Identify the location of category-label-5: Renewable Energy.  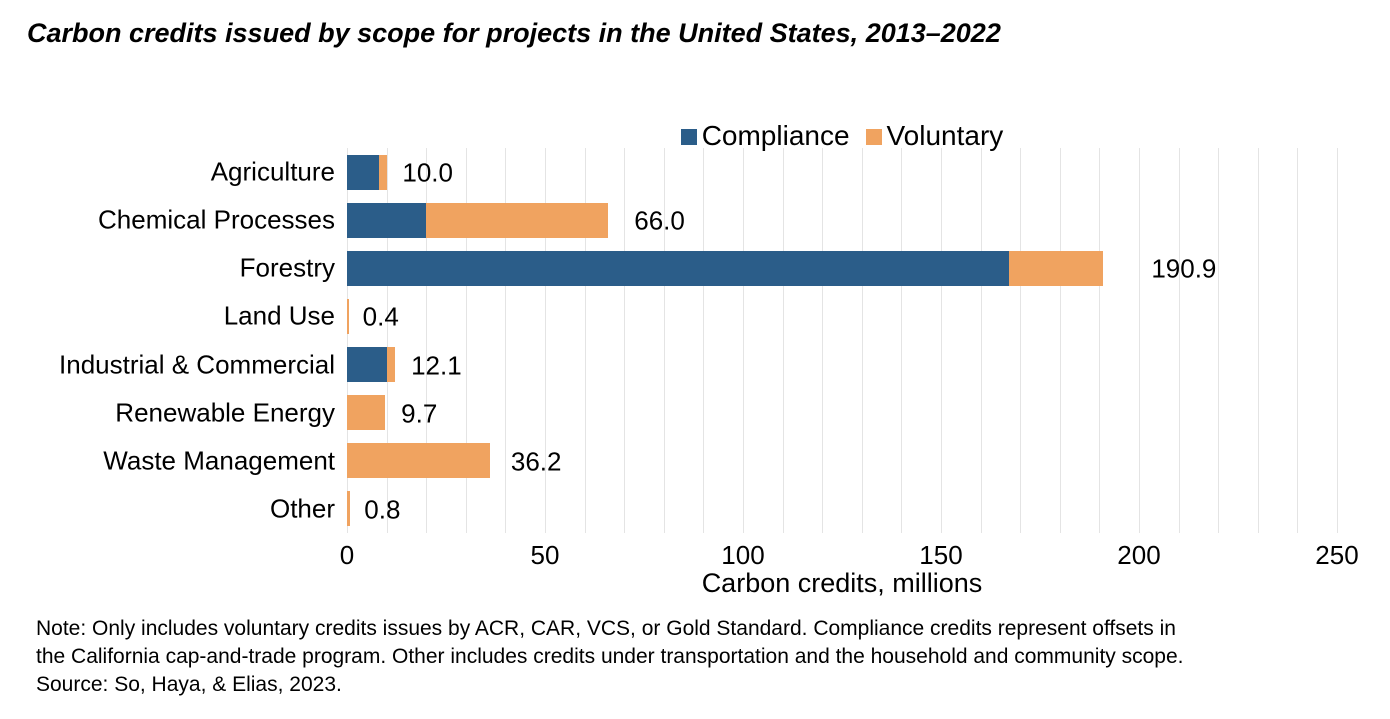
(225, 412).